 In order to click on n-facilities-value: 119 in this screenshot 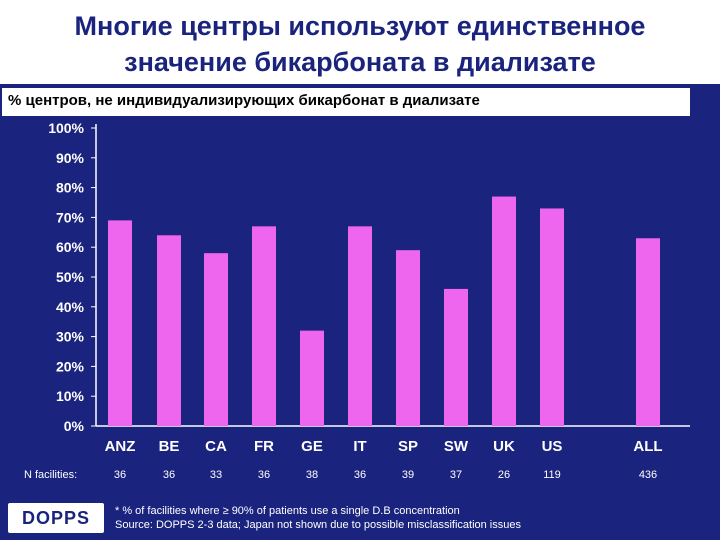, I will do `click(552, 475)`.